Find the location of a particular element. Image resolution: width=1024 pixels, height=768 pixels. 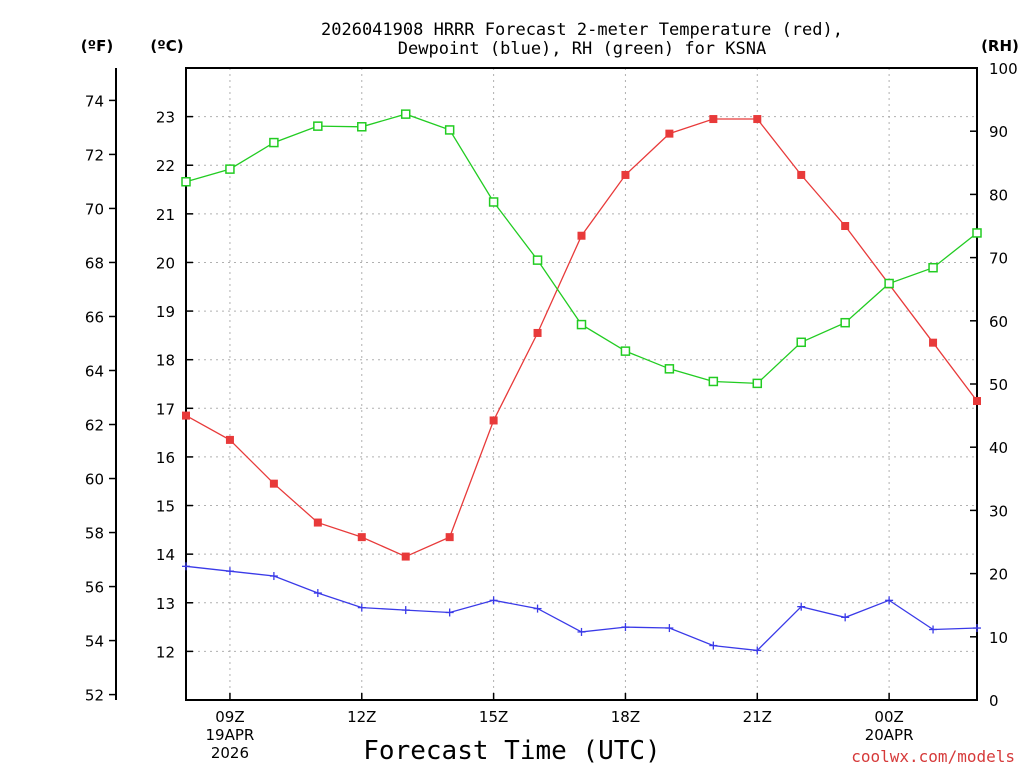

dewpoint-line is located at coordinates (581, 608).